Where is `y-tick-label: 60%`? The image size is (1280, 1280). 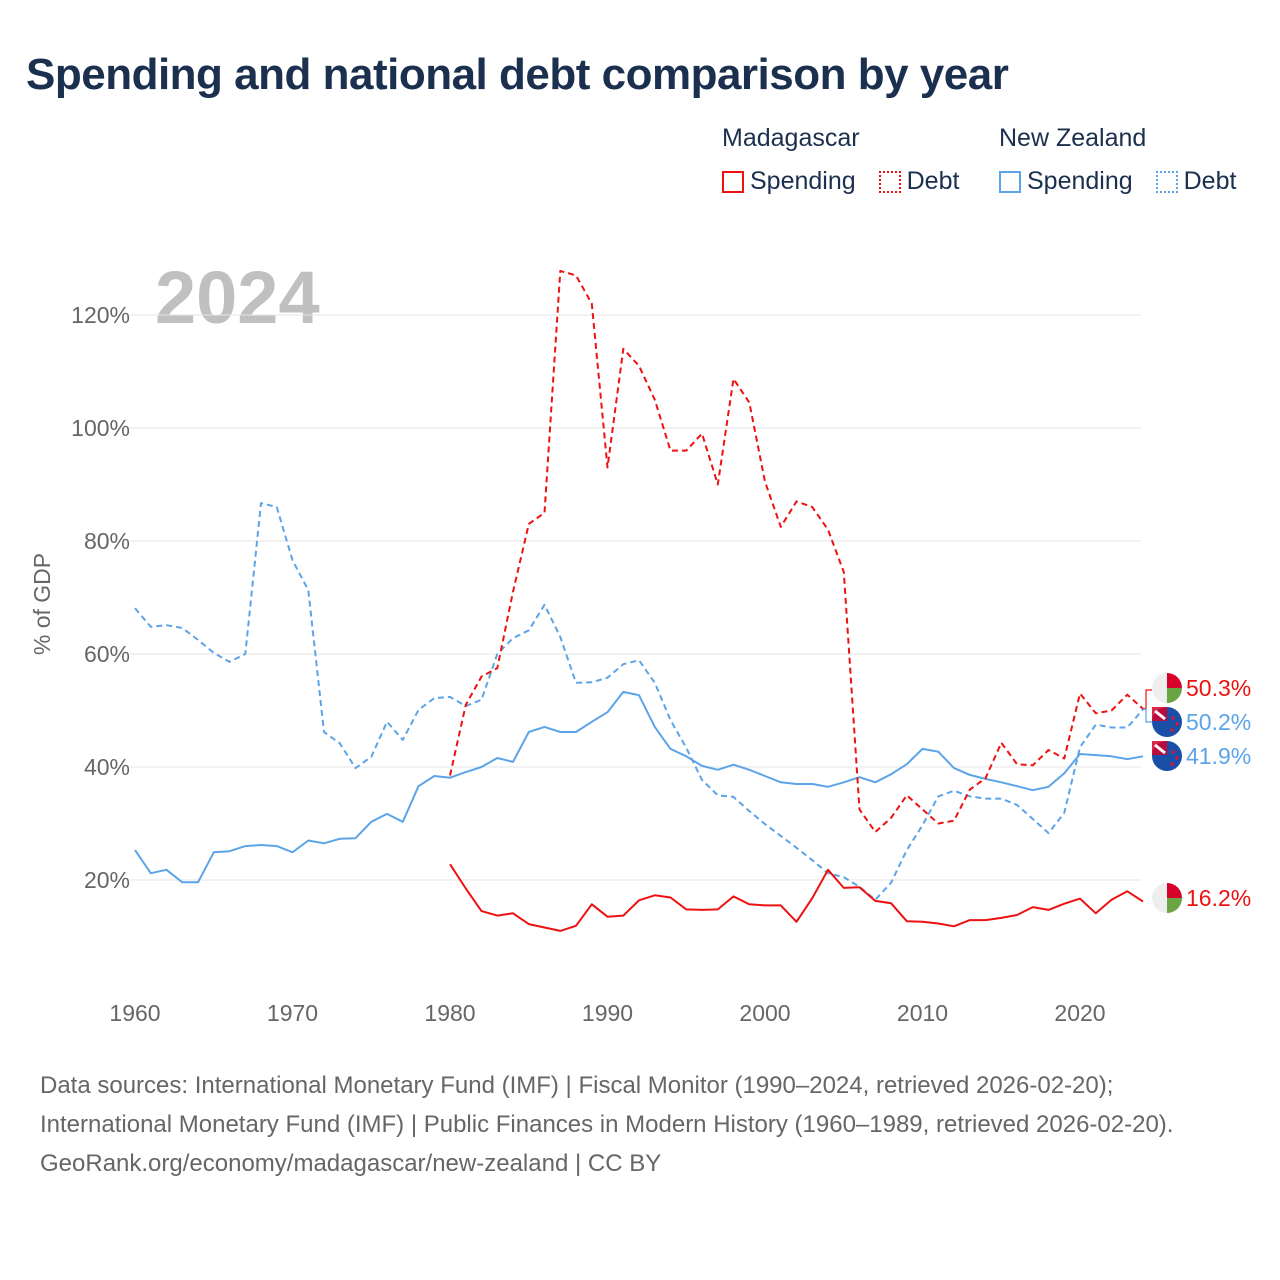
y-tick-label: 60% is located at coordinates (107, 654).